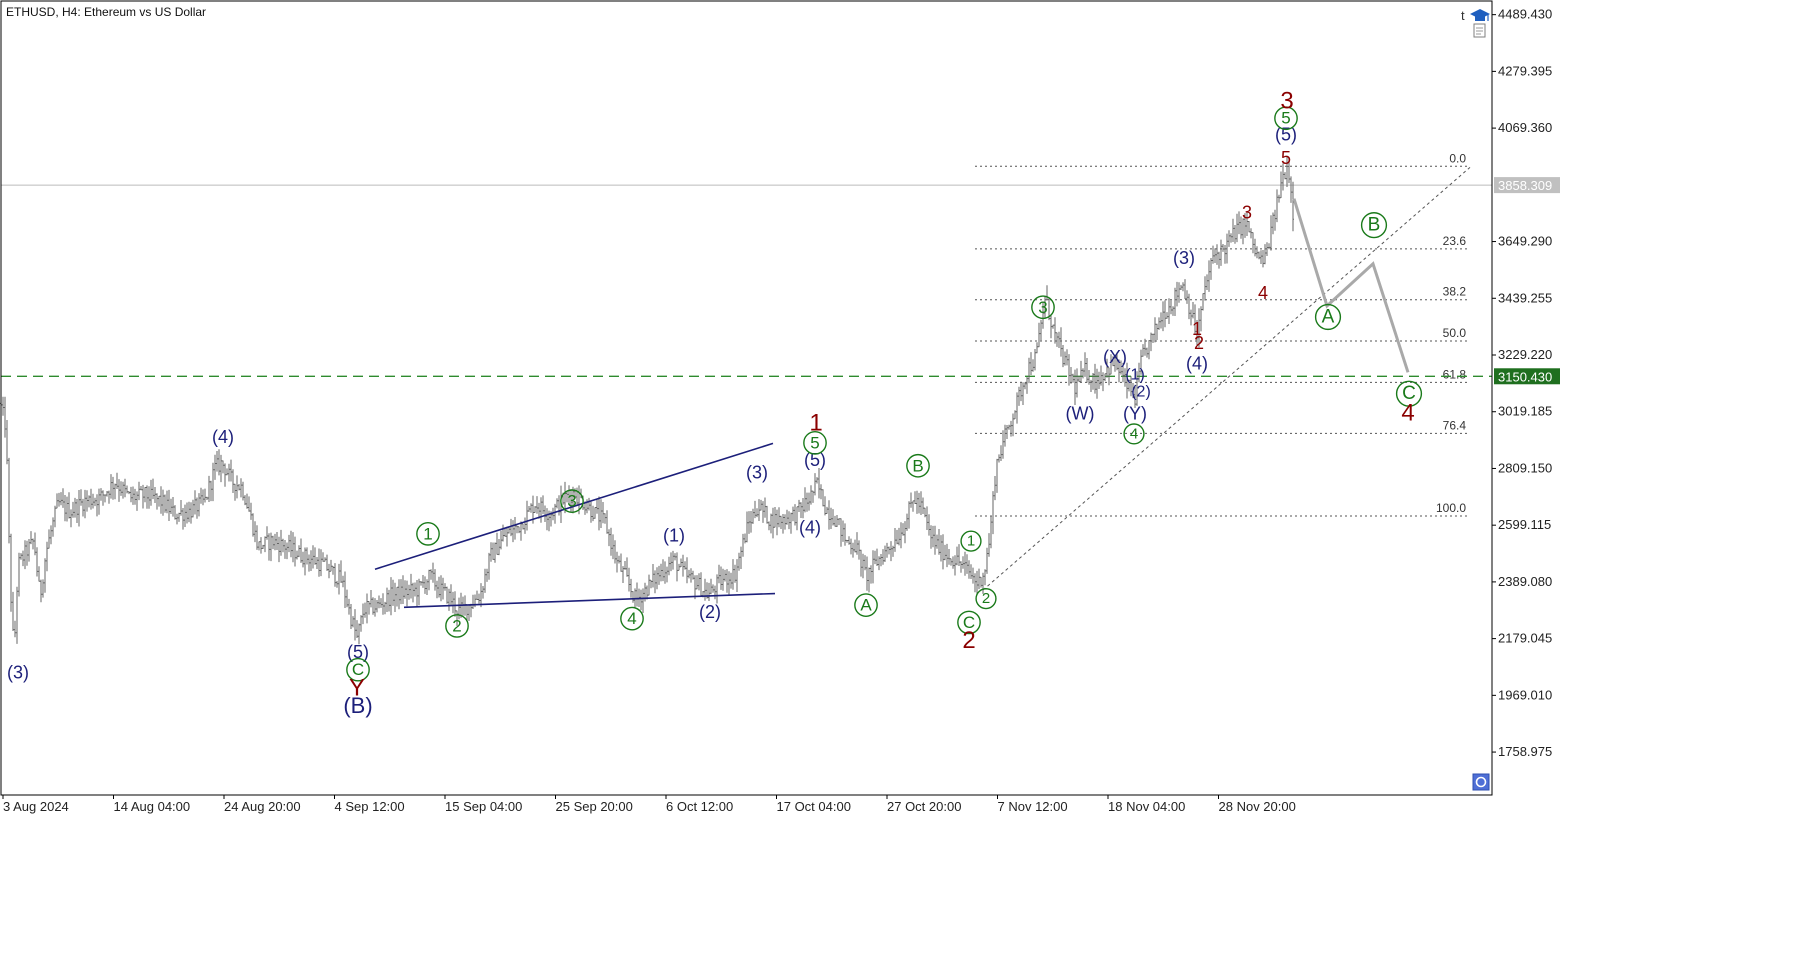  Describe the element at coordinates (106, 12) in the screenshot. I see `symbol-title: ETHUSD, H4: Ethereum vs US Dollar` at that location.